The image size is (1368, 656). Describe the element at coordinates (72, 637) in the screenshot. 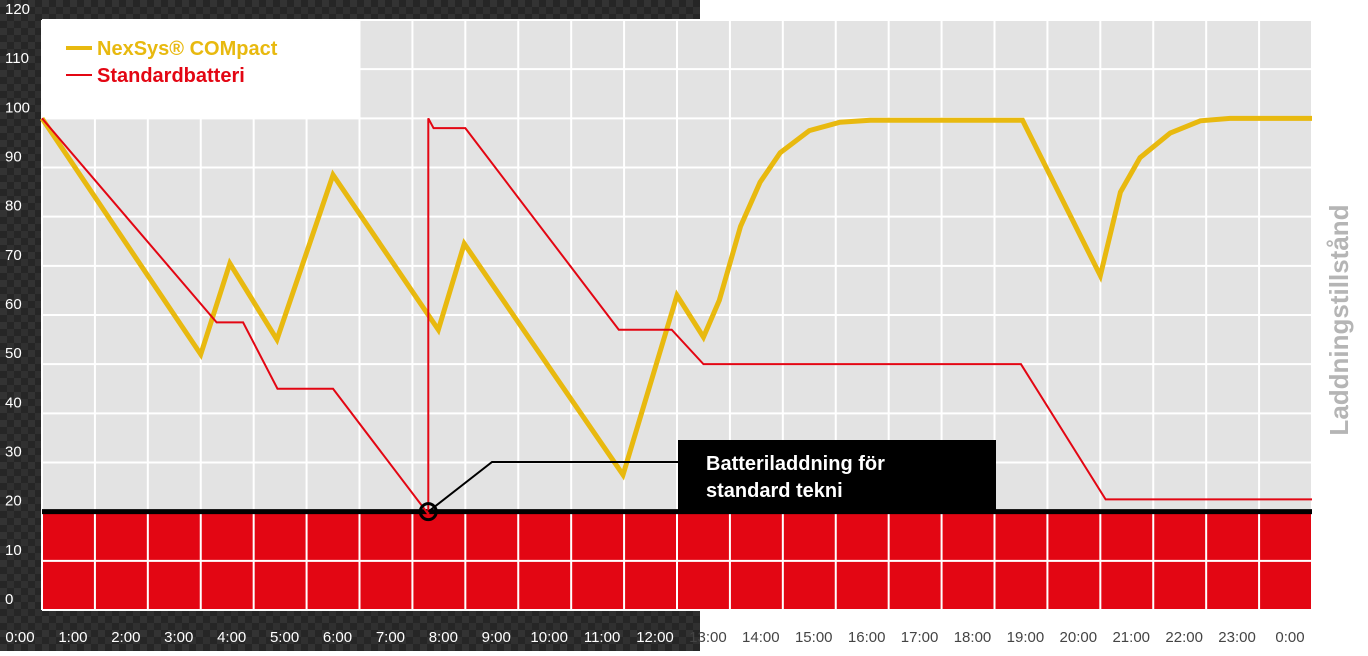

I see `x-tick-label: 1:00` at that location.